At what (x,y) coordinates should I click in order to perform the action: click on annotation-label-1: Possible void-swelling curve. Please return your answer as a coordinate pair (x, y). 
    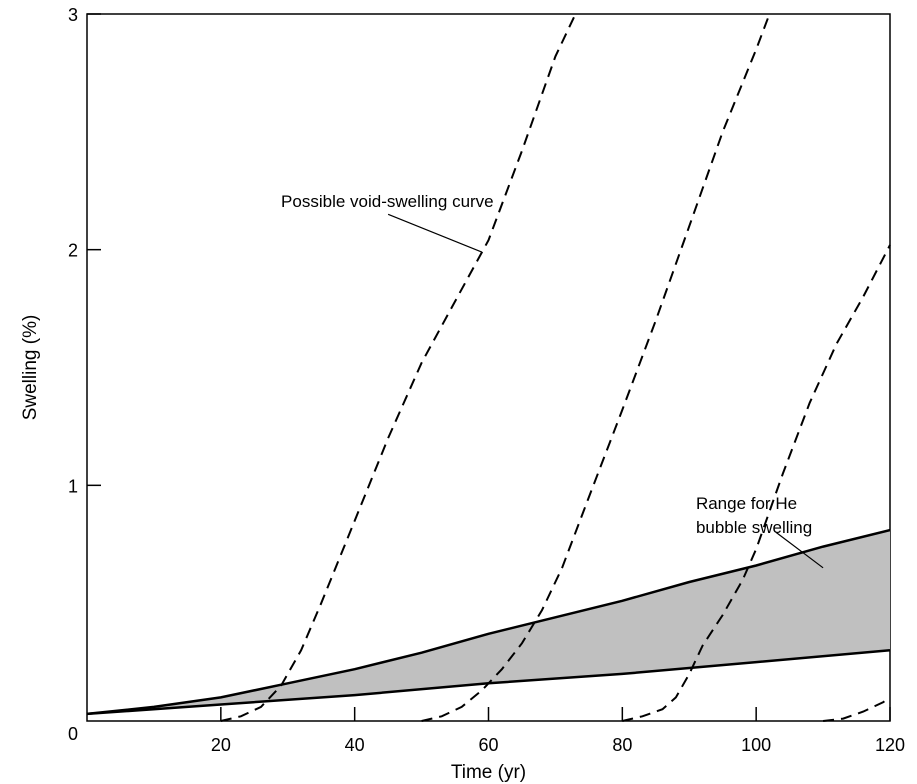
    Looking at the image, I should click on (387, 201).